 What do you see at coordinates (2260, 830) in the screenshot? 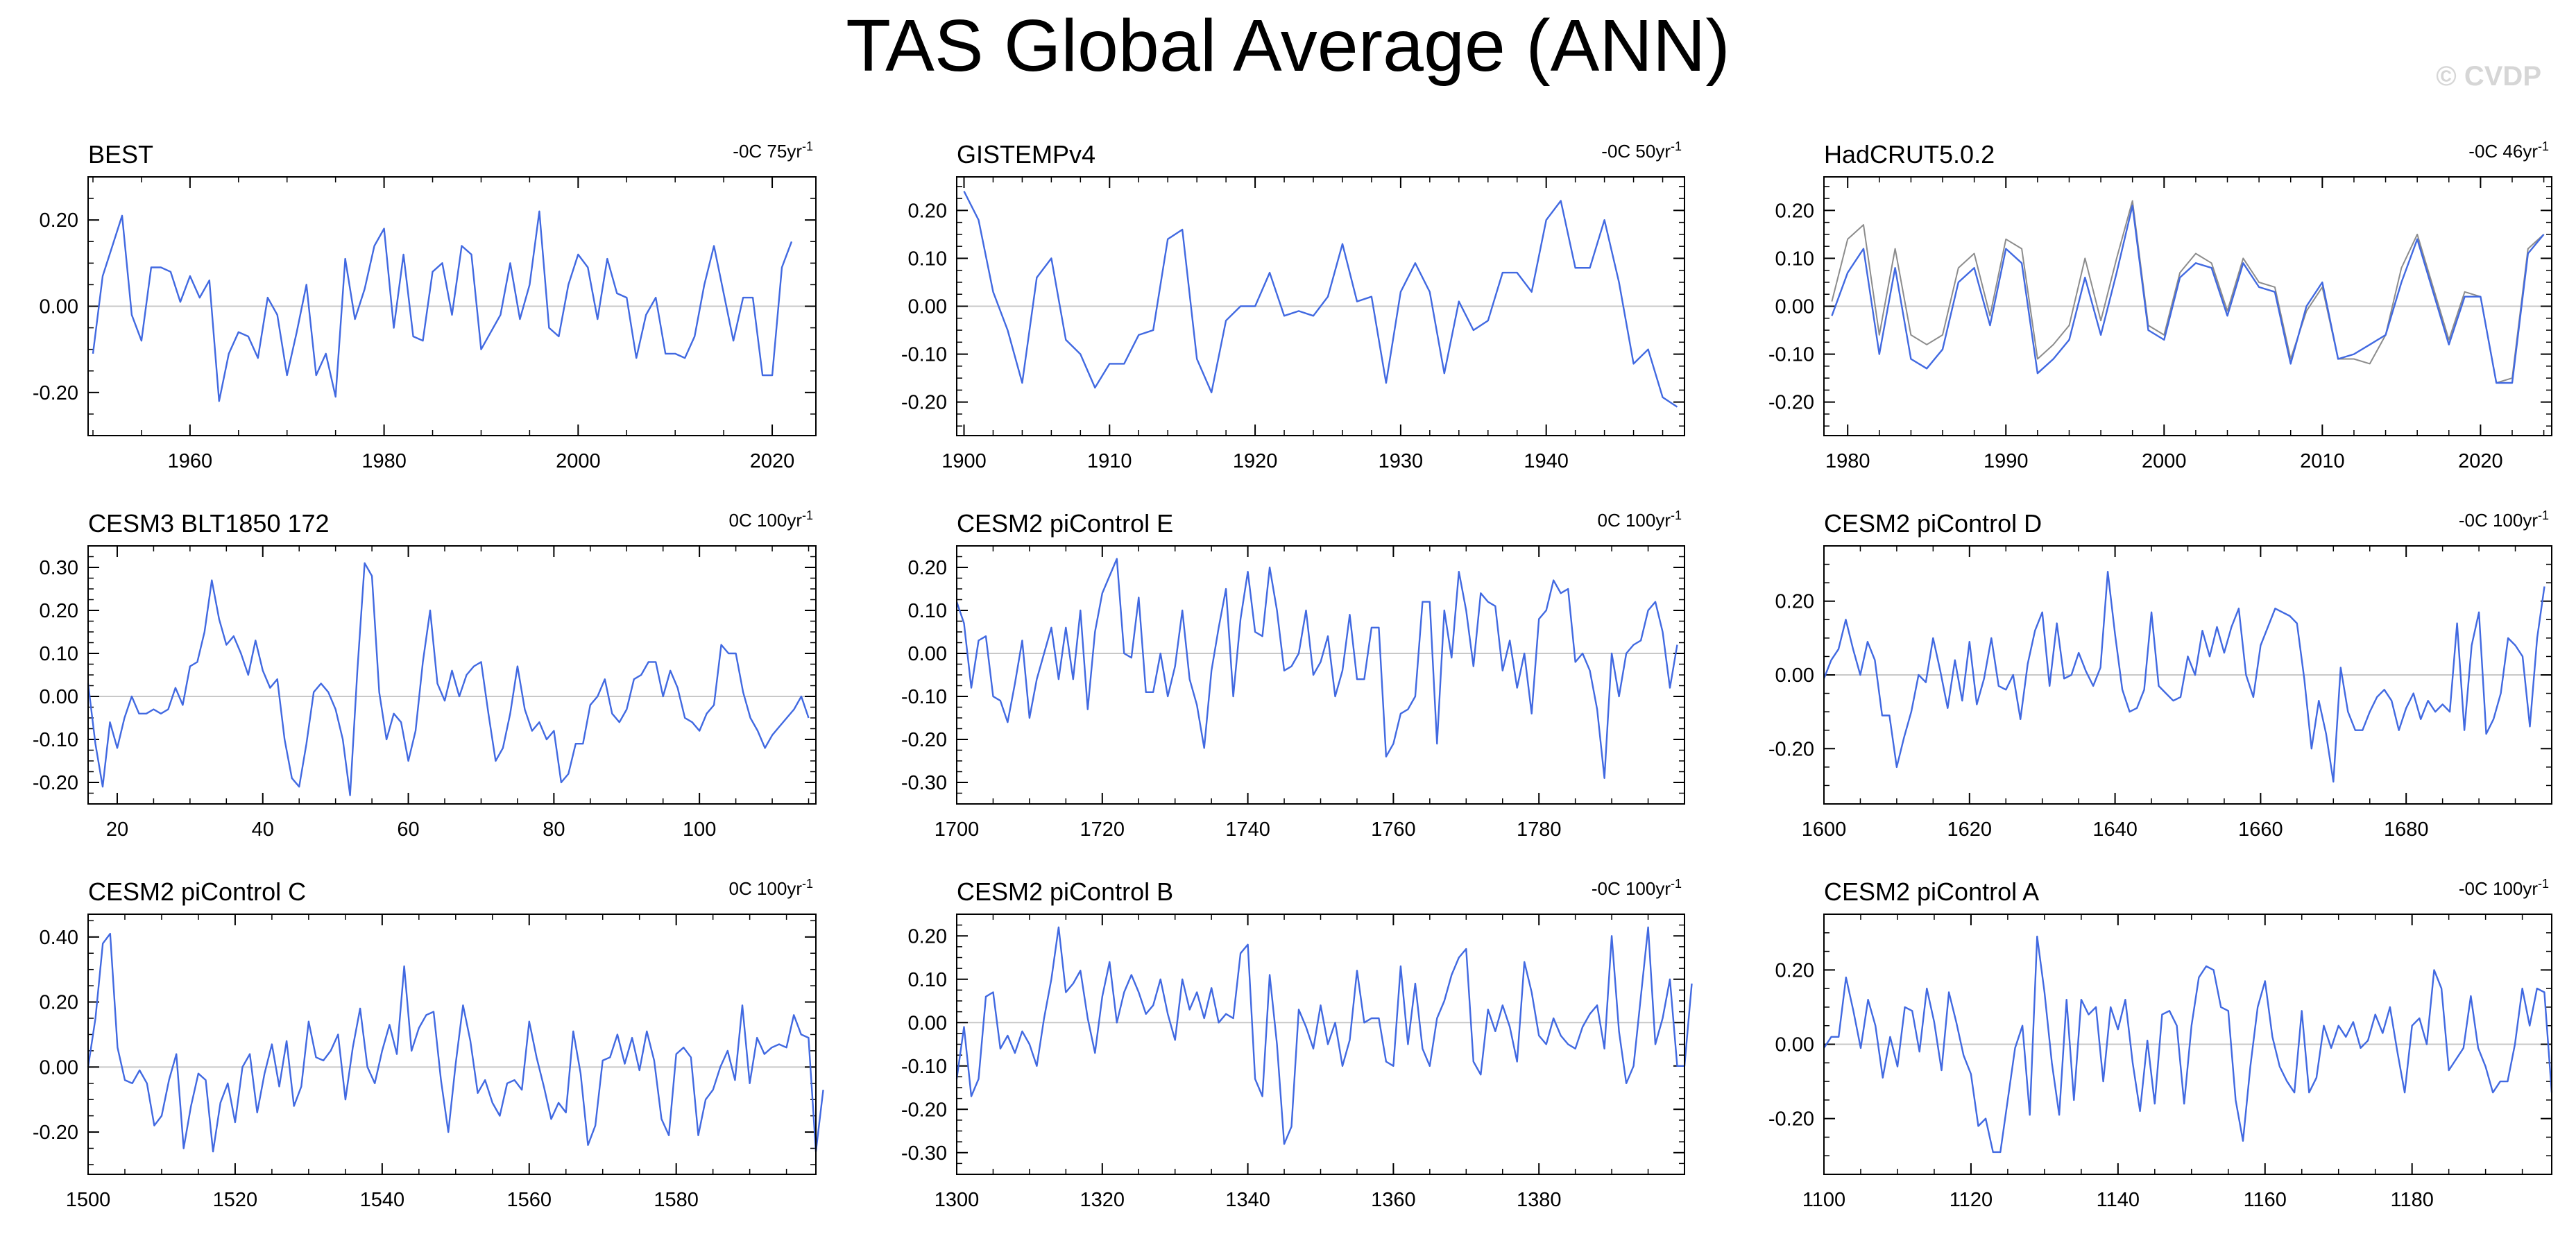
I see `x-tick-label: 1660` at bounding box center [2260, 830].